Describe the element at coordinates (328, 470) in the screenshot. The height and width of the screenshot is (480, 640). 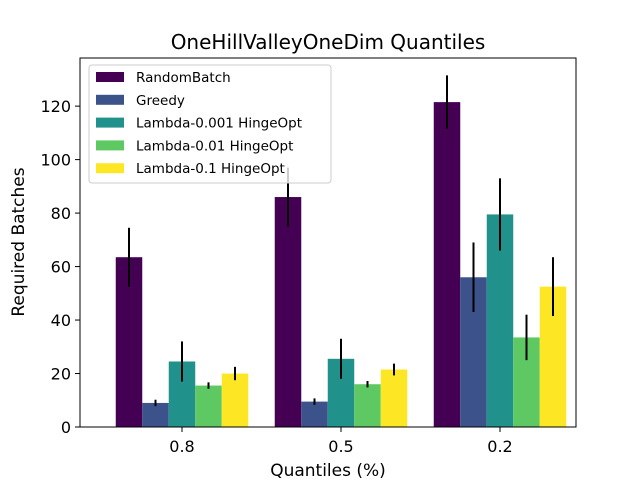
I see `x-axis-label: Quantiles (%)` at that location.